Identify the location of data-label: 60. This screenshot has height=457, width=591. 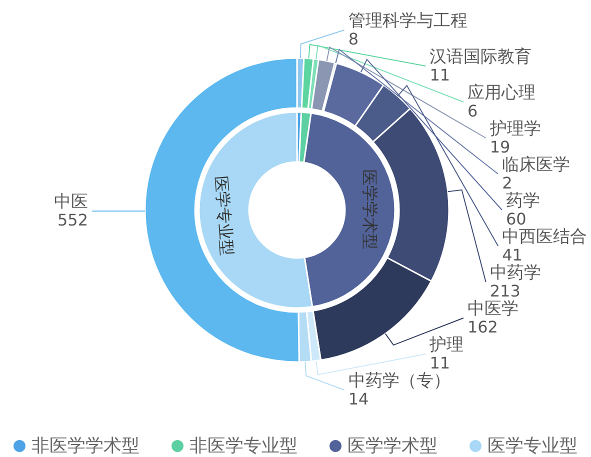
(516, 219).